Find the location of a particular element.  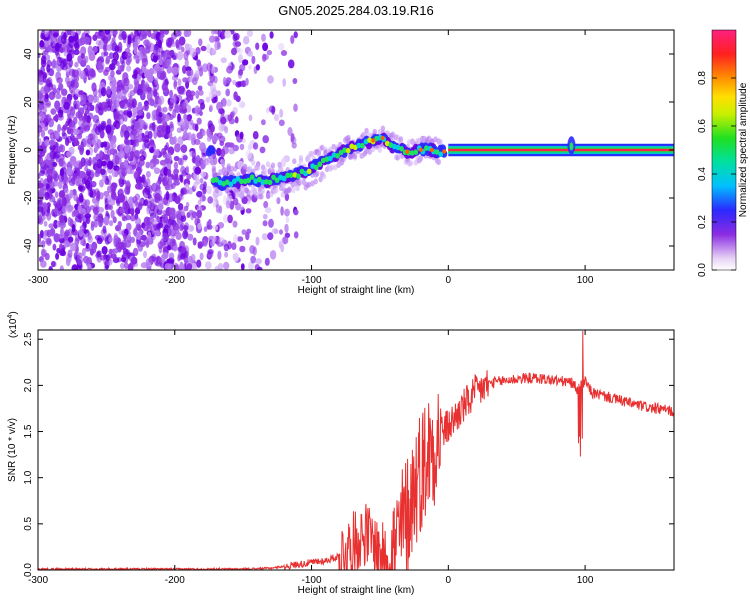

snr-y-multiplier: (x104) is located at coordinates (13, 324).